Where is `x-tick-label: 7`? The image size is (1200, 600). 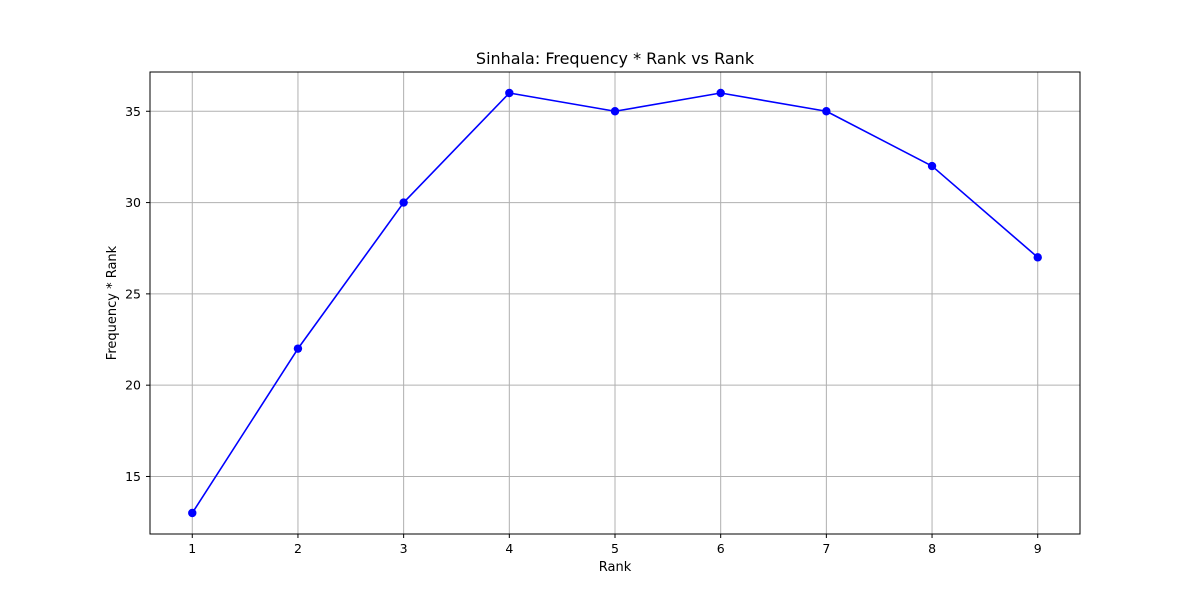
x-tick-label: 7 is located at coordinates (826, 548).